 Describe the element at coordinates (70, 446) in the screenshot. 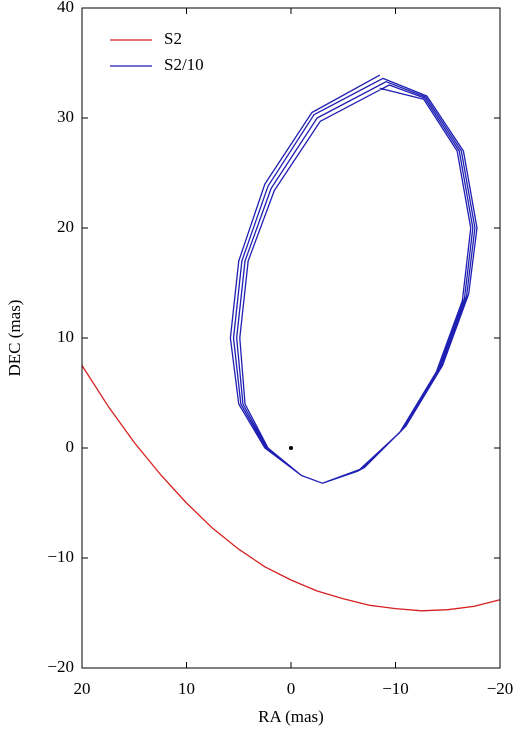

I see `y-tick-label: 0` at that location.